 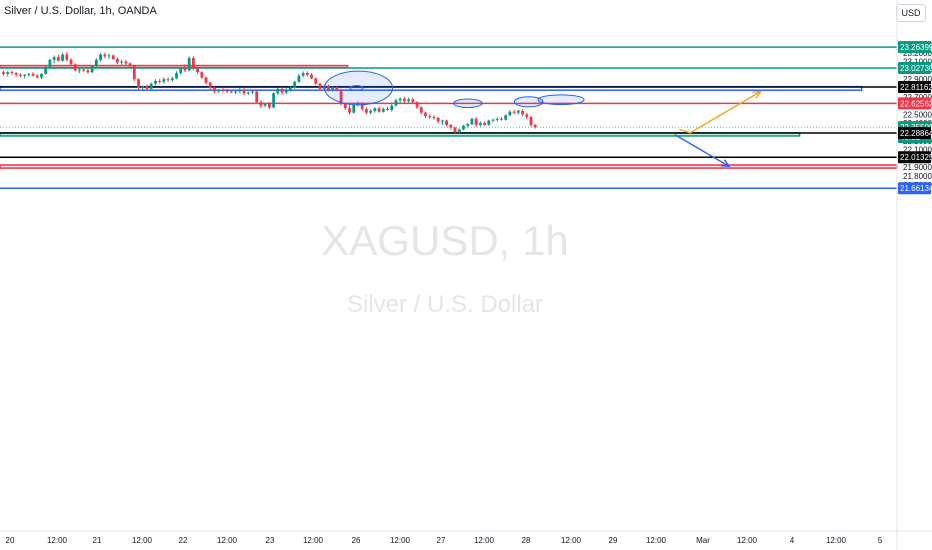 I want to click on drawing-layer, so click(x=542, y=119).